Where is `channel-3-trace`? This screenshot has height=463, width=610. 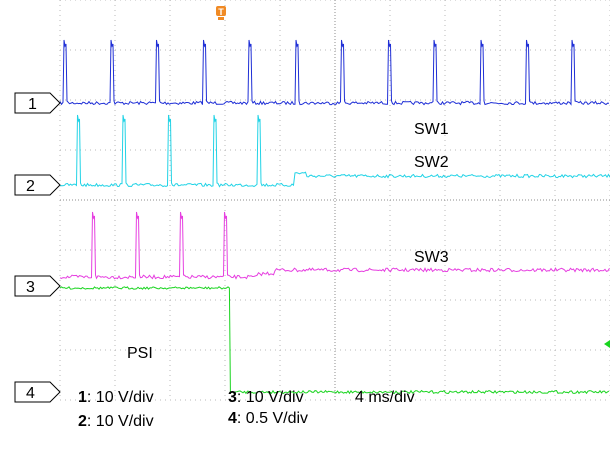
channel-3-trace is located at coordinates (334, 245).